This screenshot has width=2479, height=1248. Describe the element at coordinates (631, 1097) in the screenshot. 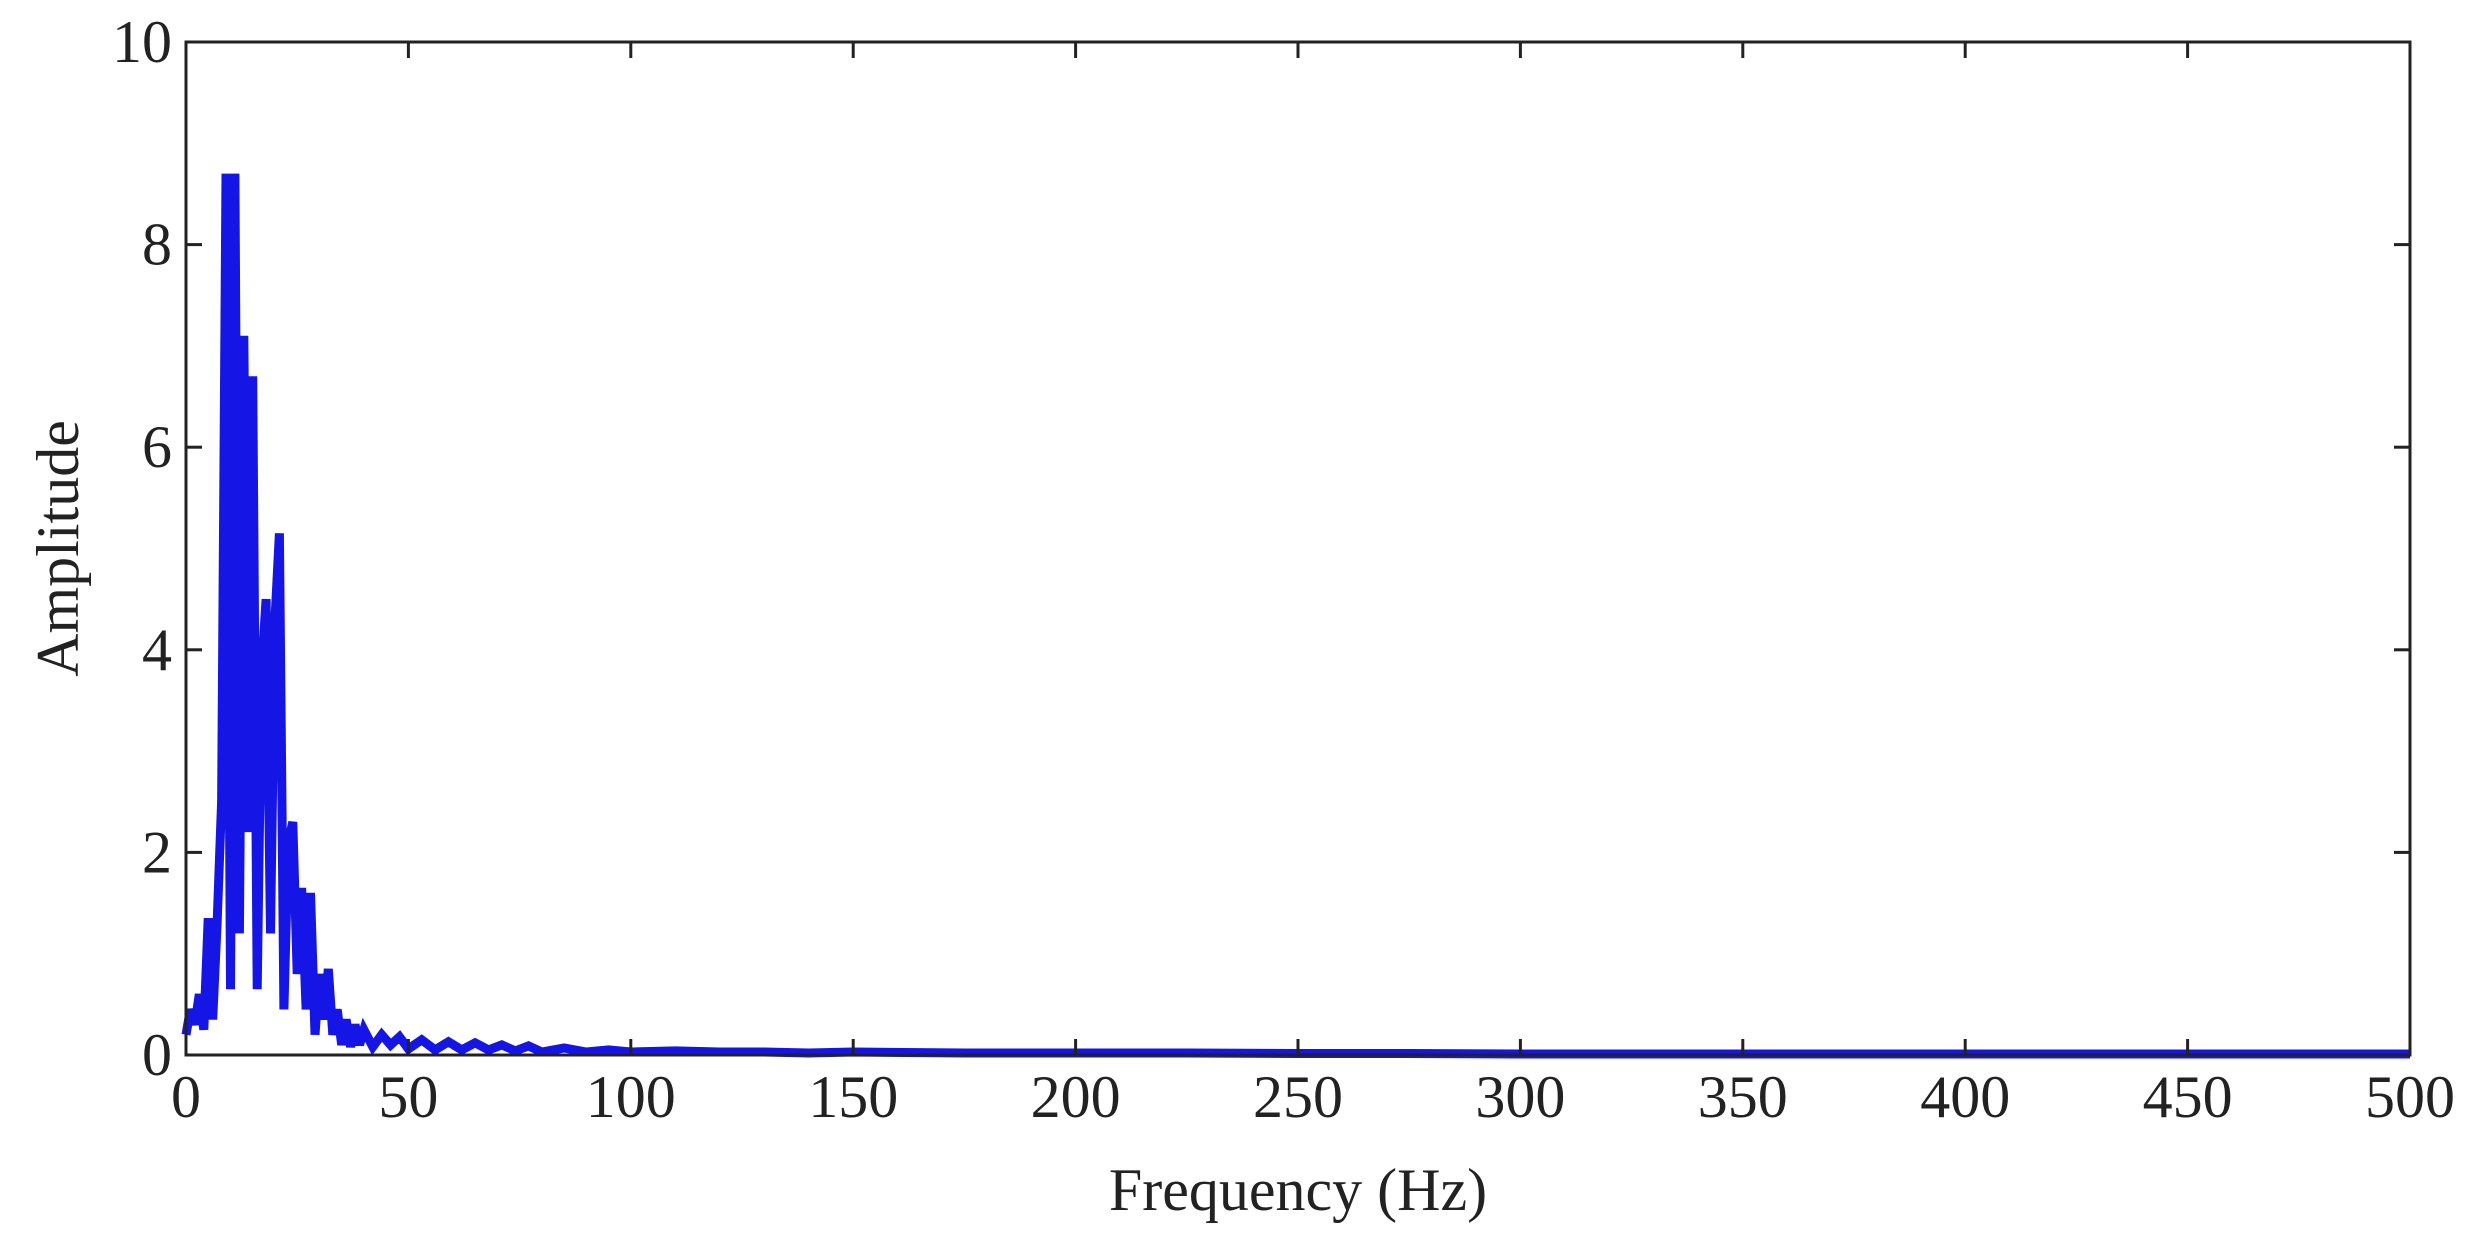

I see `x-tick-label-100: 100` at that location.